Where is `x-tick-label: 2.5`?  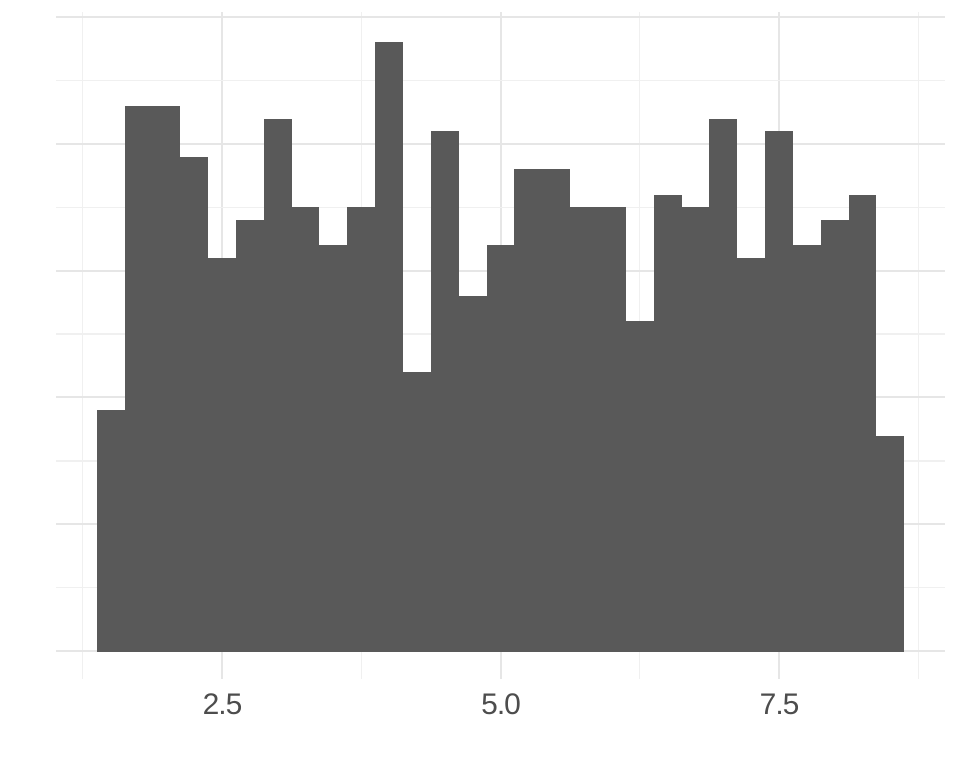
x-tick-label: 2.5 is located at coordinates (222, 704).